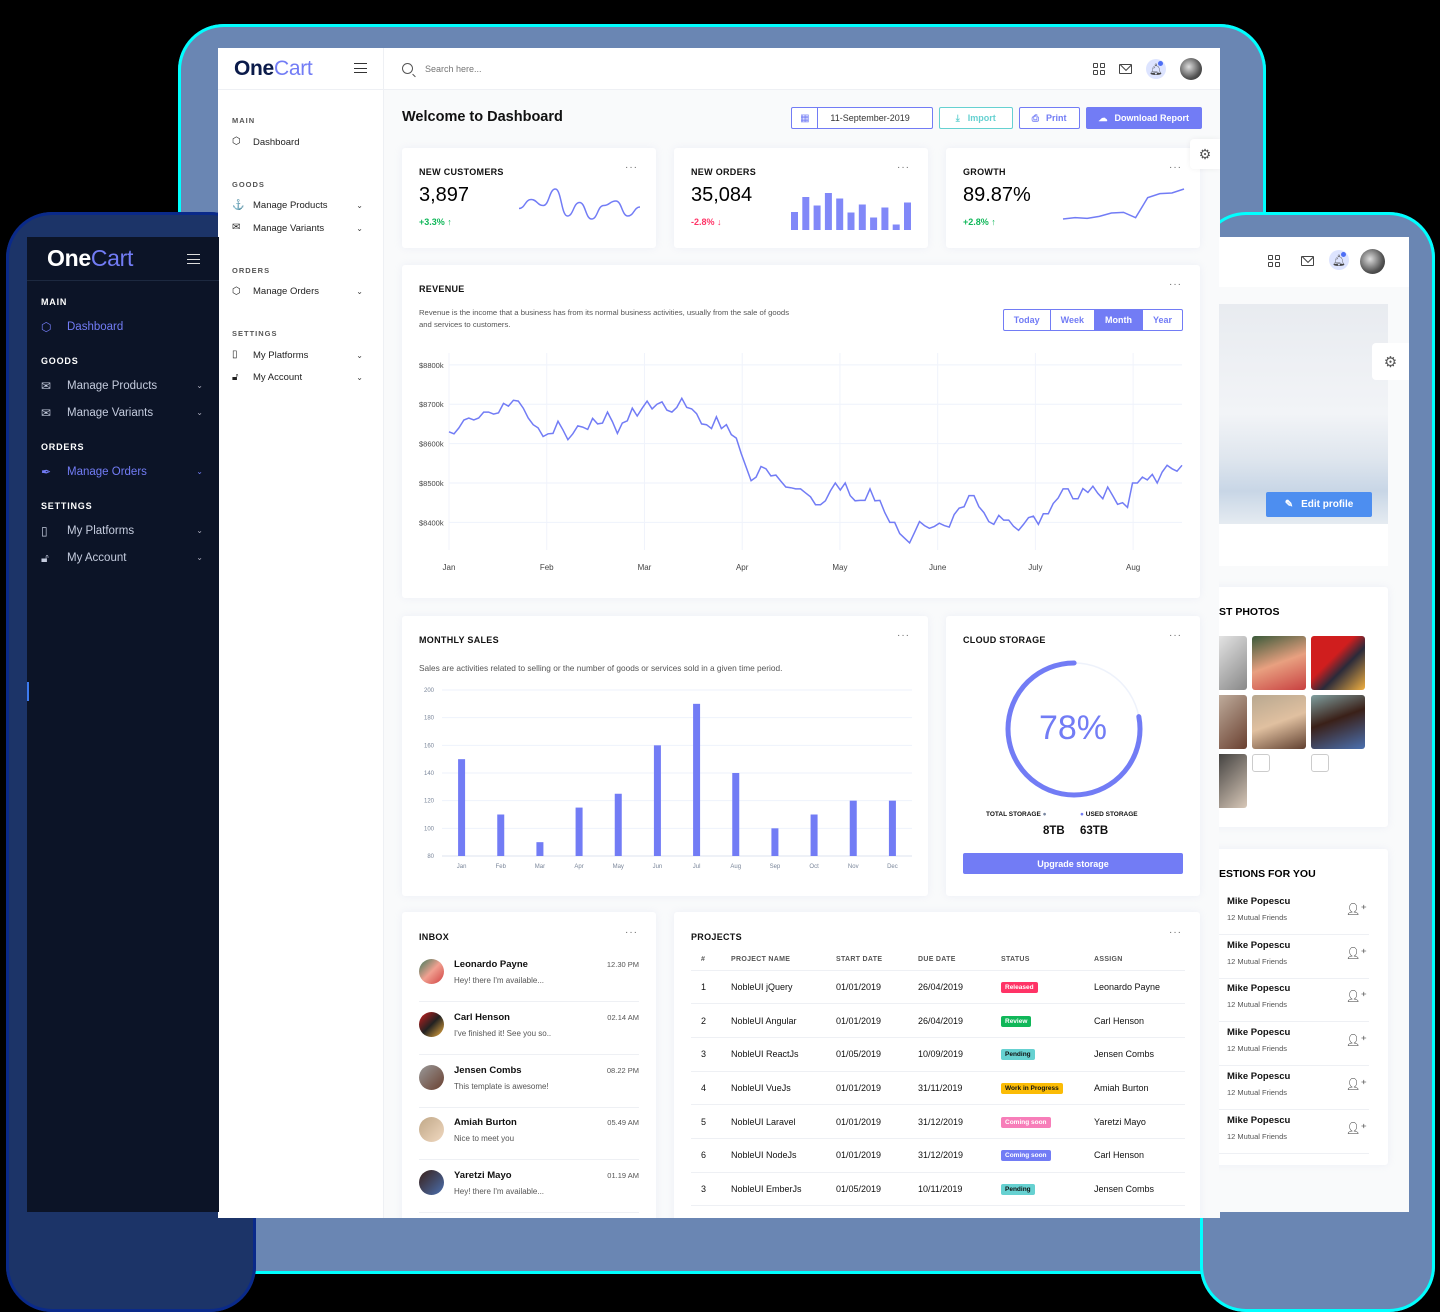  What do you see at coordinates (959, 1121) in the screenshot?
I see `cell-due: 31/12/2019` at bounding box center [959, 1121].